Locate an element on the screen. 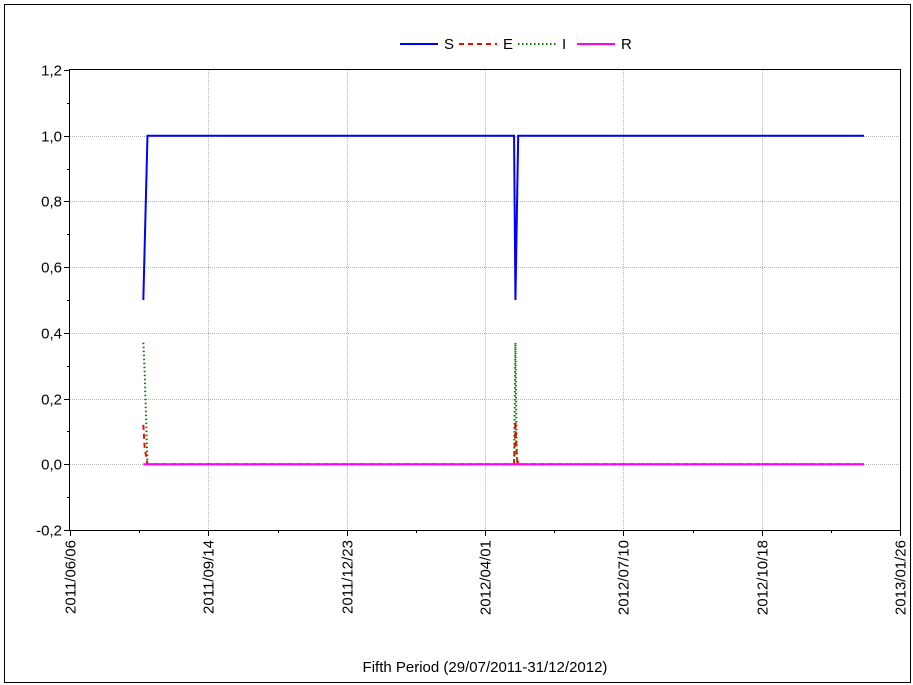 This screenshot has height=685, width=913. series-line-i is located at coordinates (503, 404).